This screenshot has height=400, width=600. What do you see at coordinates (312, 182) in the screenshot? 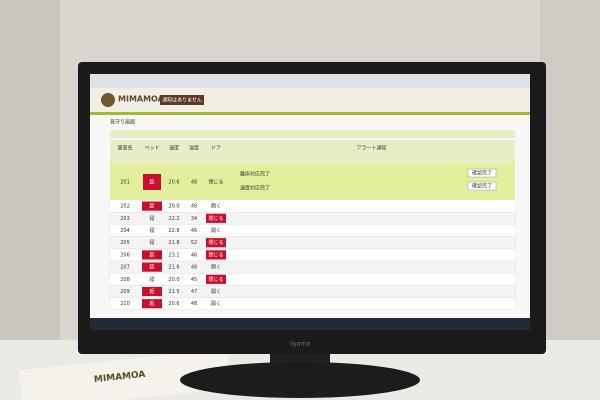
I see `alert-row` at bounding box center [312, 182].